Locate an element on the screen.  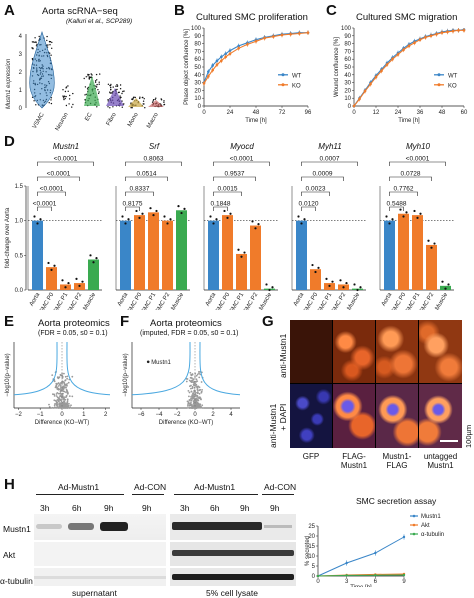
y-tick-label: 30 is located at coordinates (197, 84).